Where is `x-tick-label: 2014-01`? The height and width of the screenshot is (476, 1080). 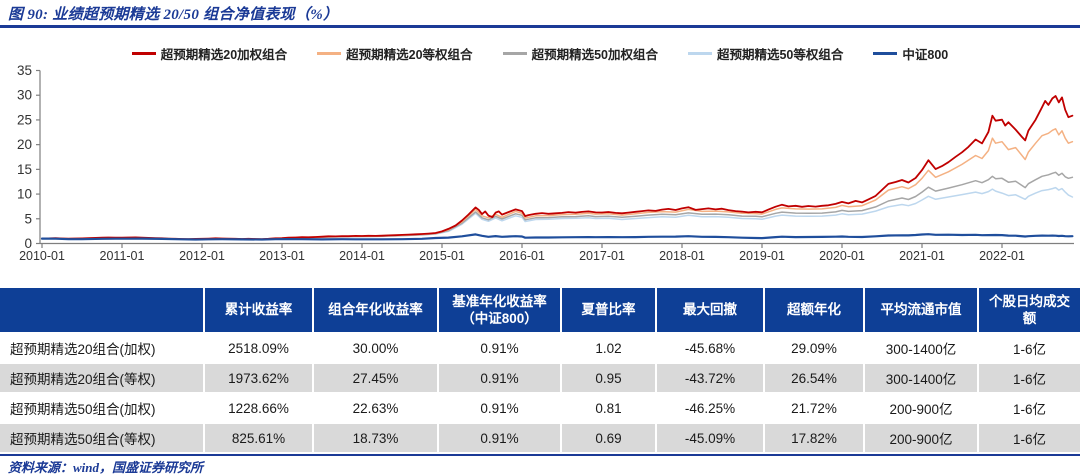
x-tick-label: 2014-01 is located at coordinates (362, 256).